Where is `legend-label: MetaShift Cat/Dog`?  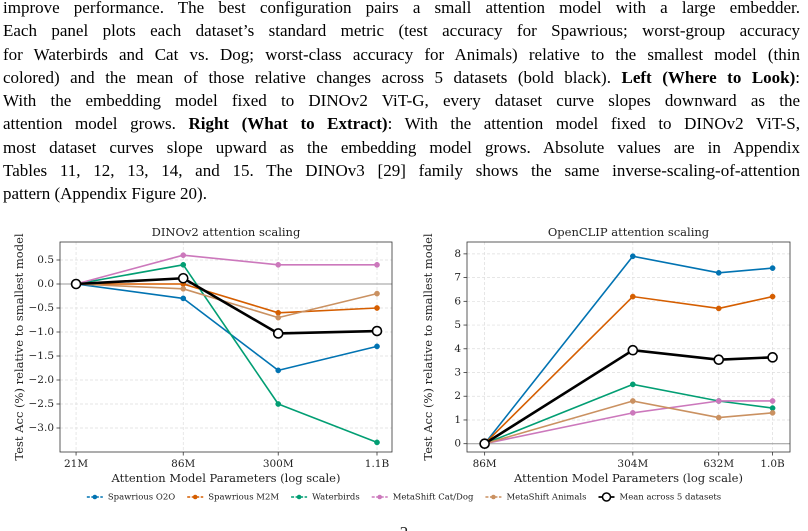 legend-label: MetaShift Cat/Dog is located at coordinates (433, 498).